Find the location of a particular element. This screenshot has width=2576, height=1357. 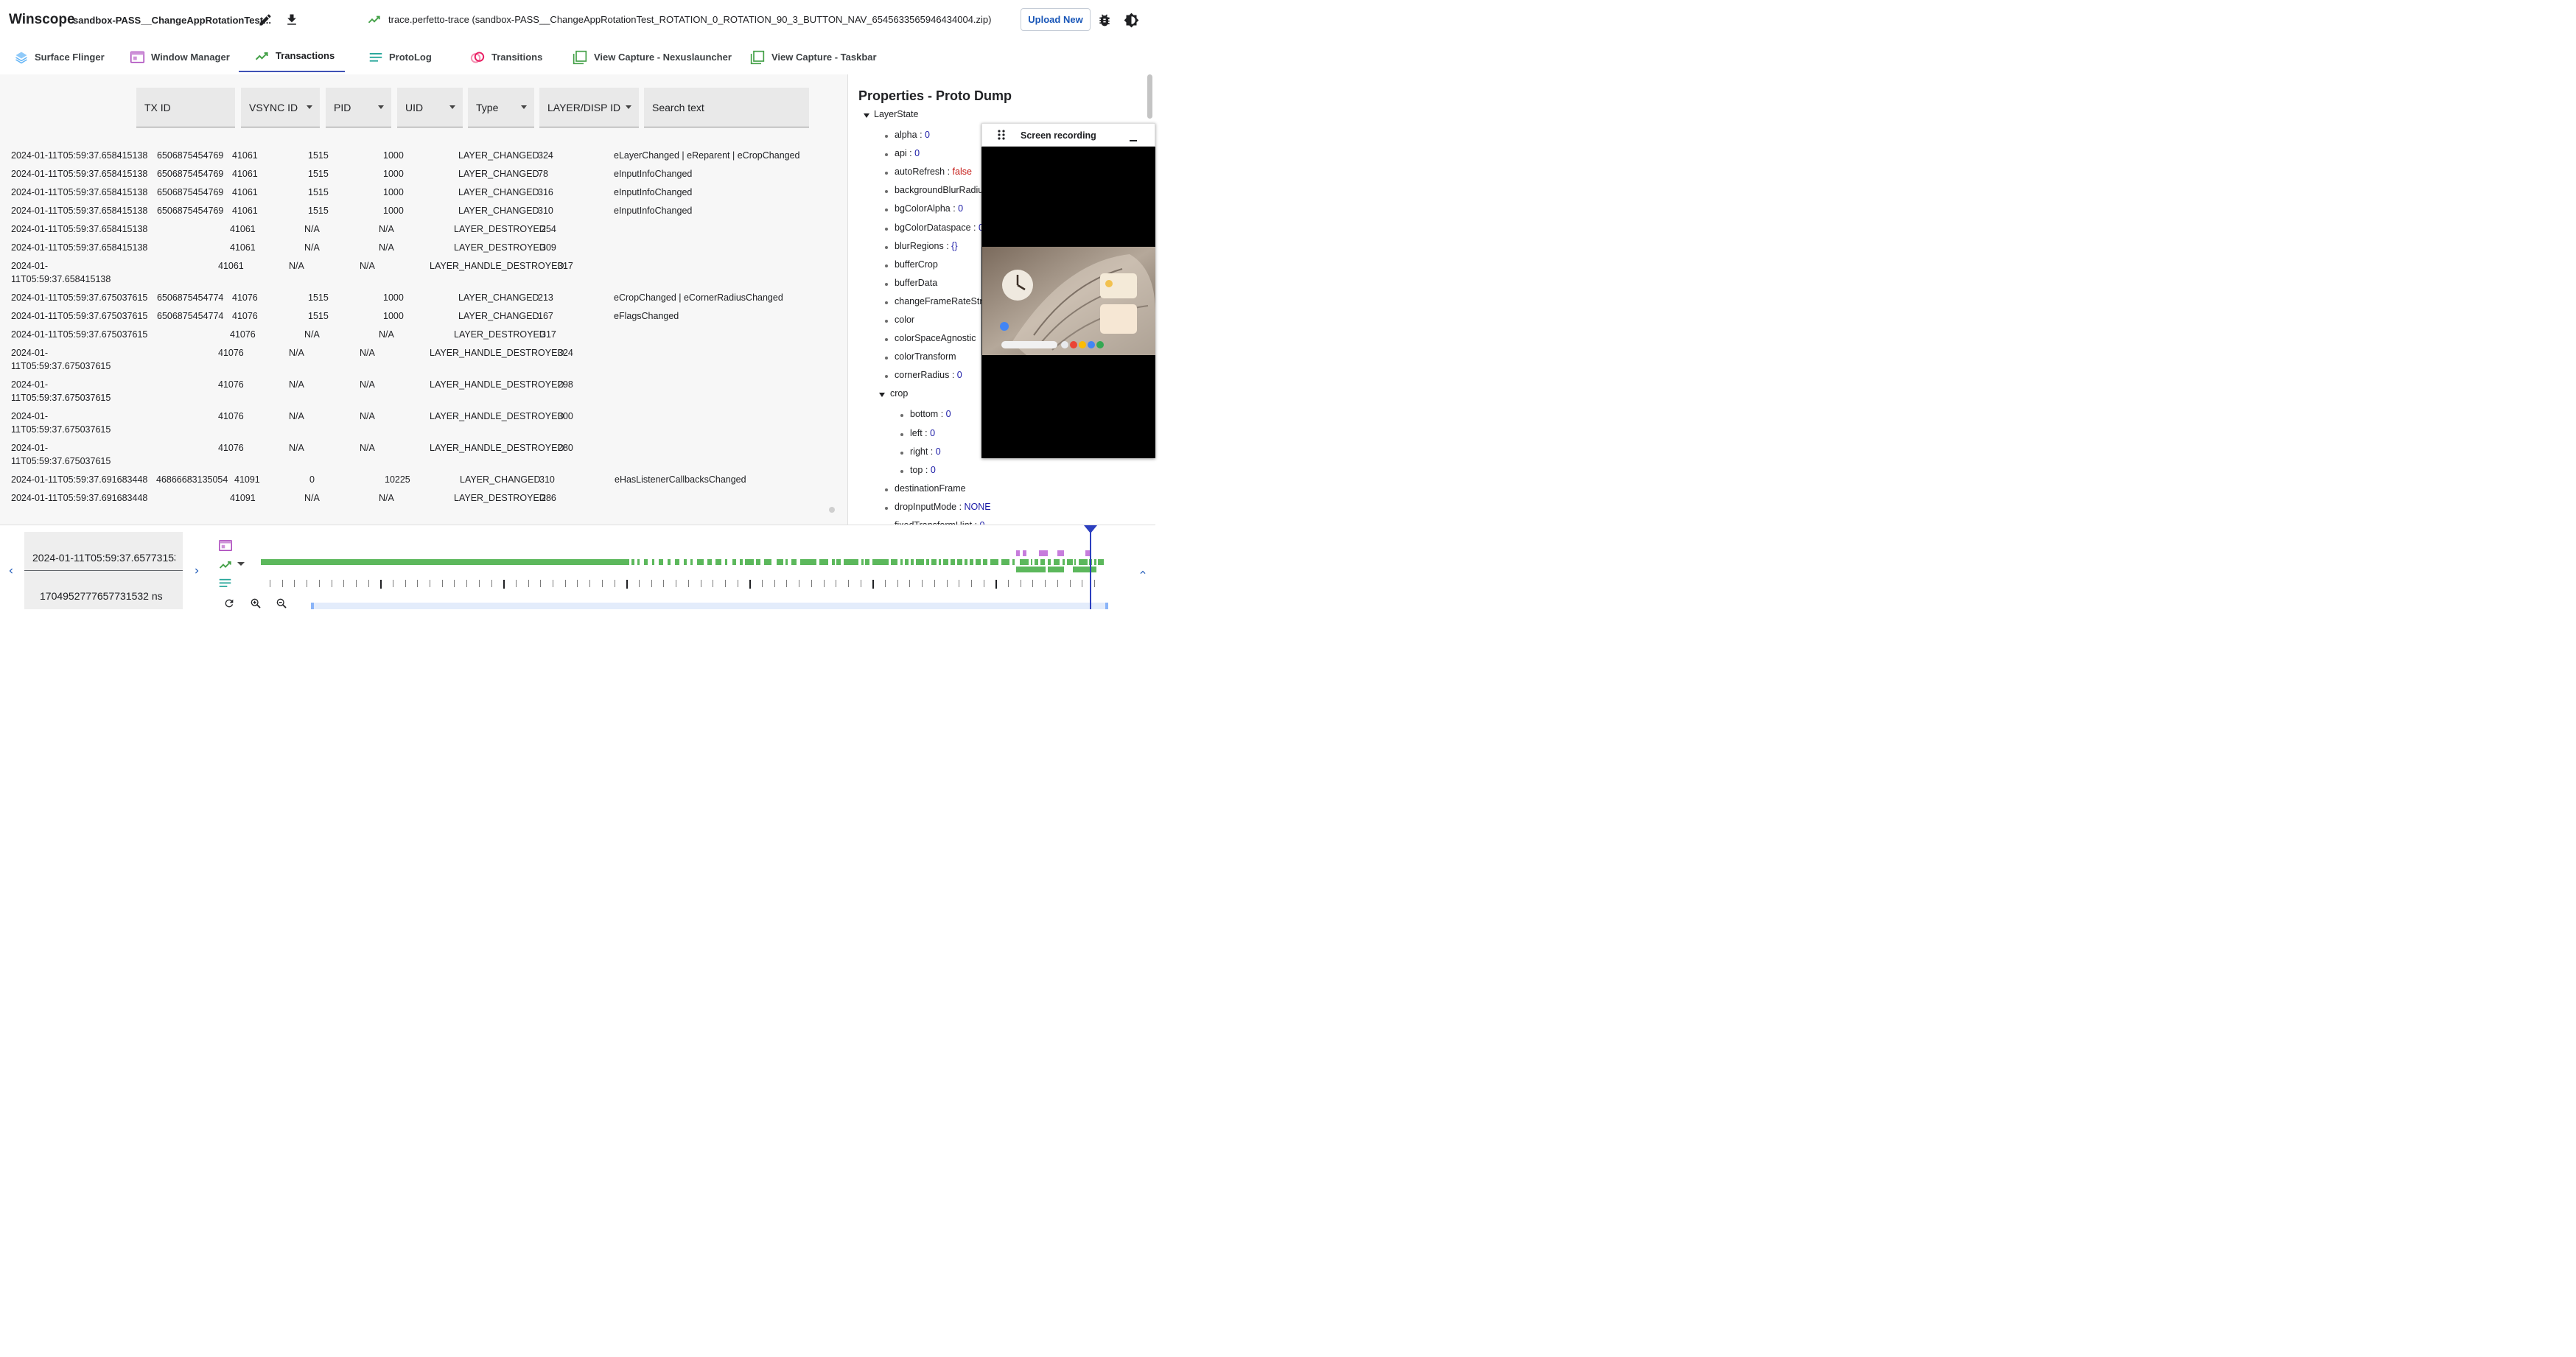

property-row: colorSpaceAgnostic is located at coordinates (935, 338).